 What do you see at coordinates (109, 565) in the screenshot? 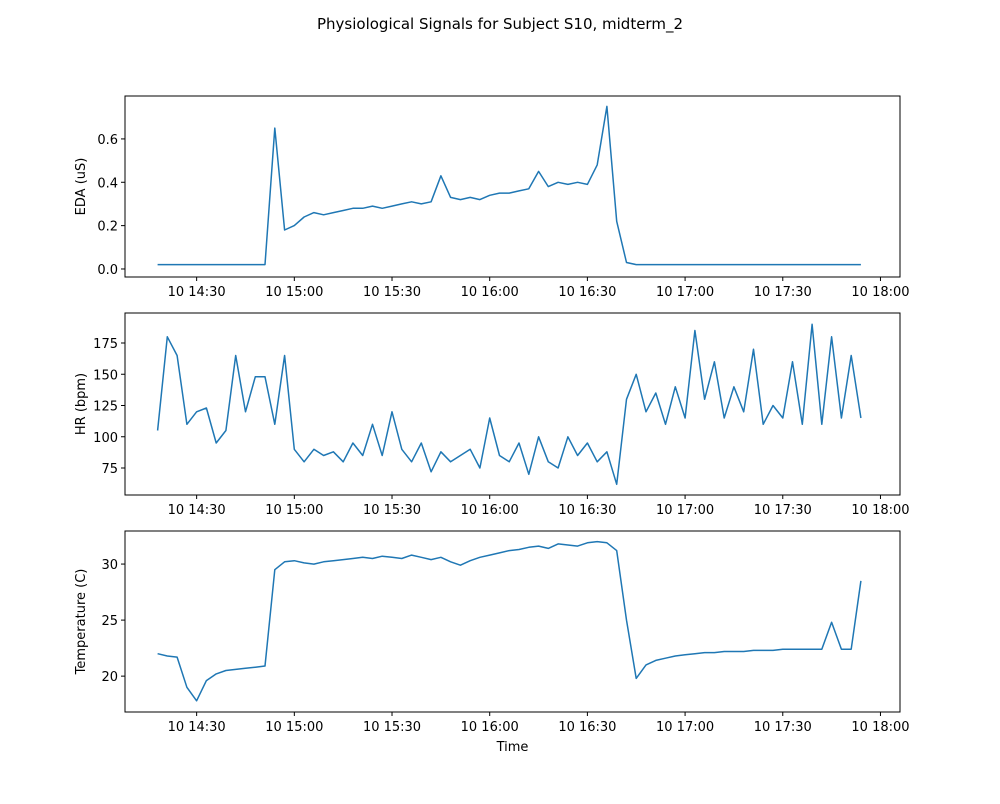
I see `y-tick-label: 30` at bounding box center [109, 565].